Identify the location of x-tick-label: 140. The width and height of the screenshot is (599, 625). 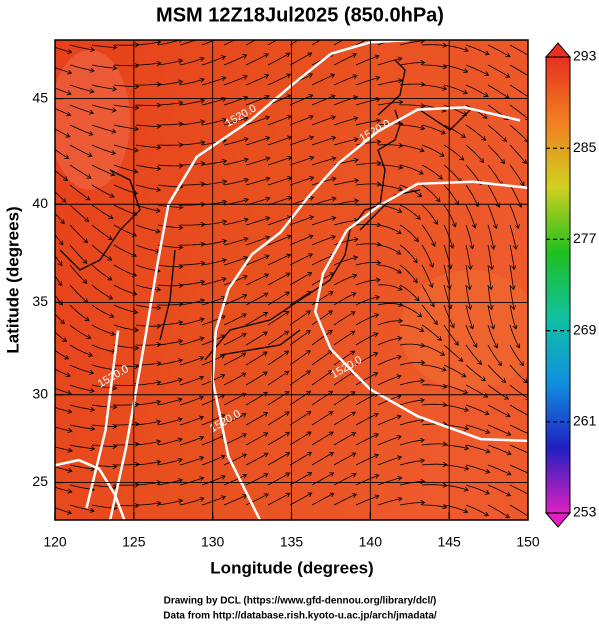
(371, 542).